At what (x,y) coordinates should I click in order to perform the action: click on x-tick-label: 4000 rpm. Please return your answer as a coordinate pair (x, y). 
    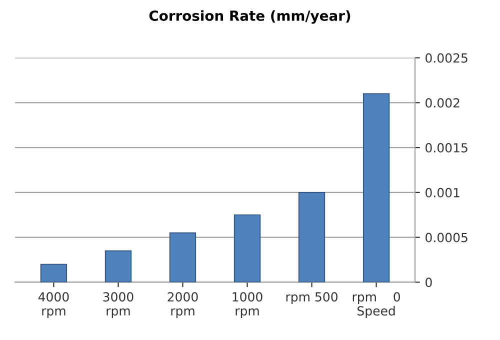
    Looking at the image, I should click on (53, 305).